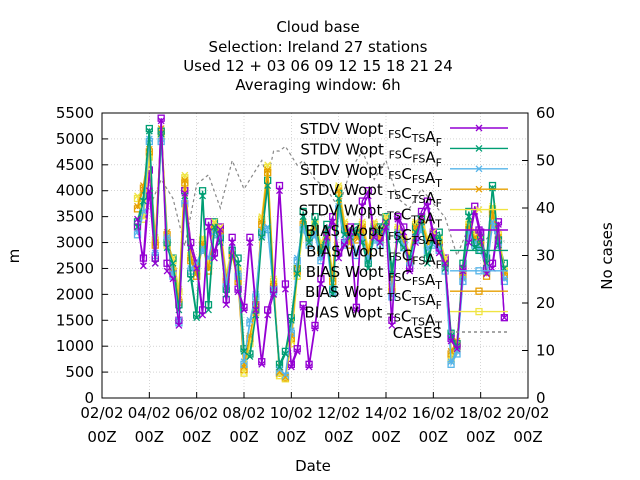  I want to click on y2-tick-label: 40, so click(545, 208).